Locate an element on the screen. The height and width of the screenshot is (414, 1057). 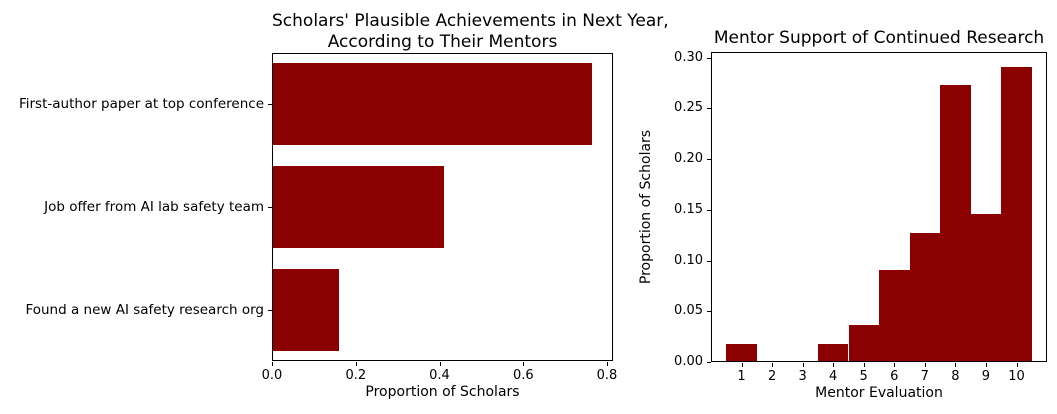
right-y-axis-label-text: Proportion of Scholars is located at coordinates (646, 207).